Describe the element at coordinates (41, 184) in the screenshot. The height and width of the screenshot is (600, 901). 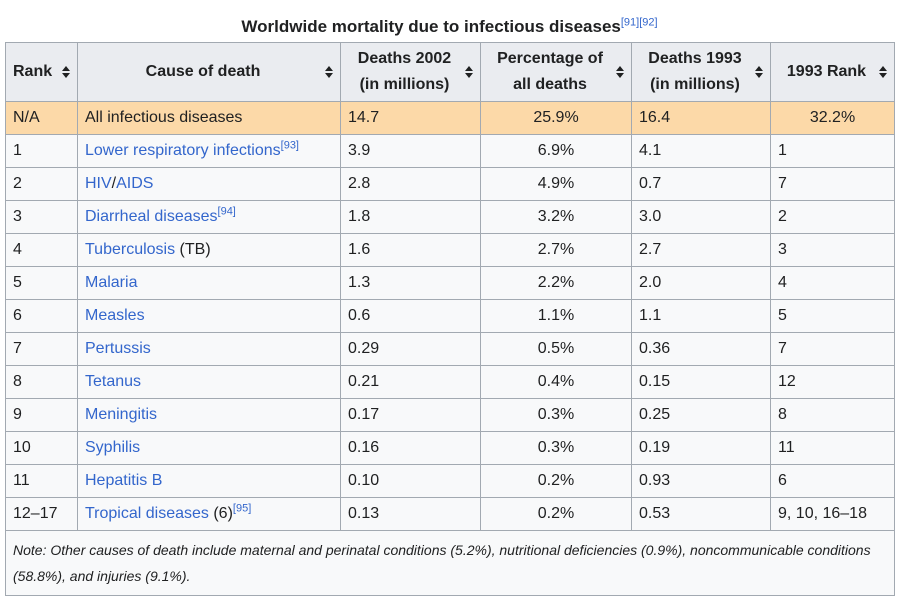
I see `cell-rank: 2` at that location.